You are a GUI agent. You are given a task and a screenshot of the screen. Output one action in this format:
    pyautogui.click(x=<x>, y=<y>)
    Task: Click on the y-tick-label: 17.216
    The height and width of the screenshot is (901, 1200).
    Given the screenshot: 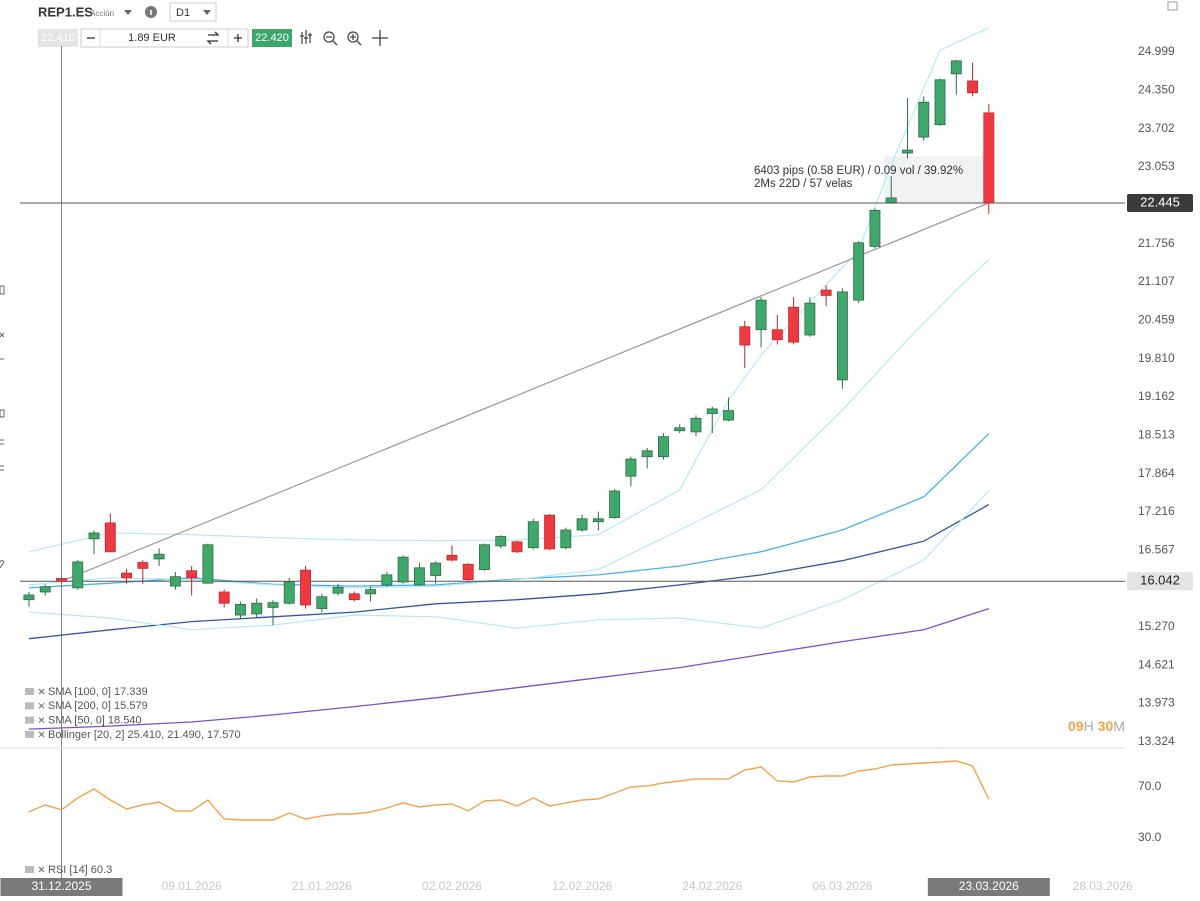 What is the action you would take?
    pyautogui.click(x=1156, y=511)
    